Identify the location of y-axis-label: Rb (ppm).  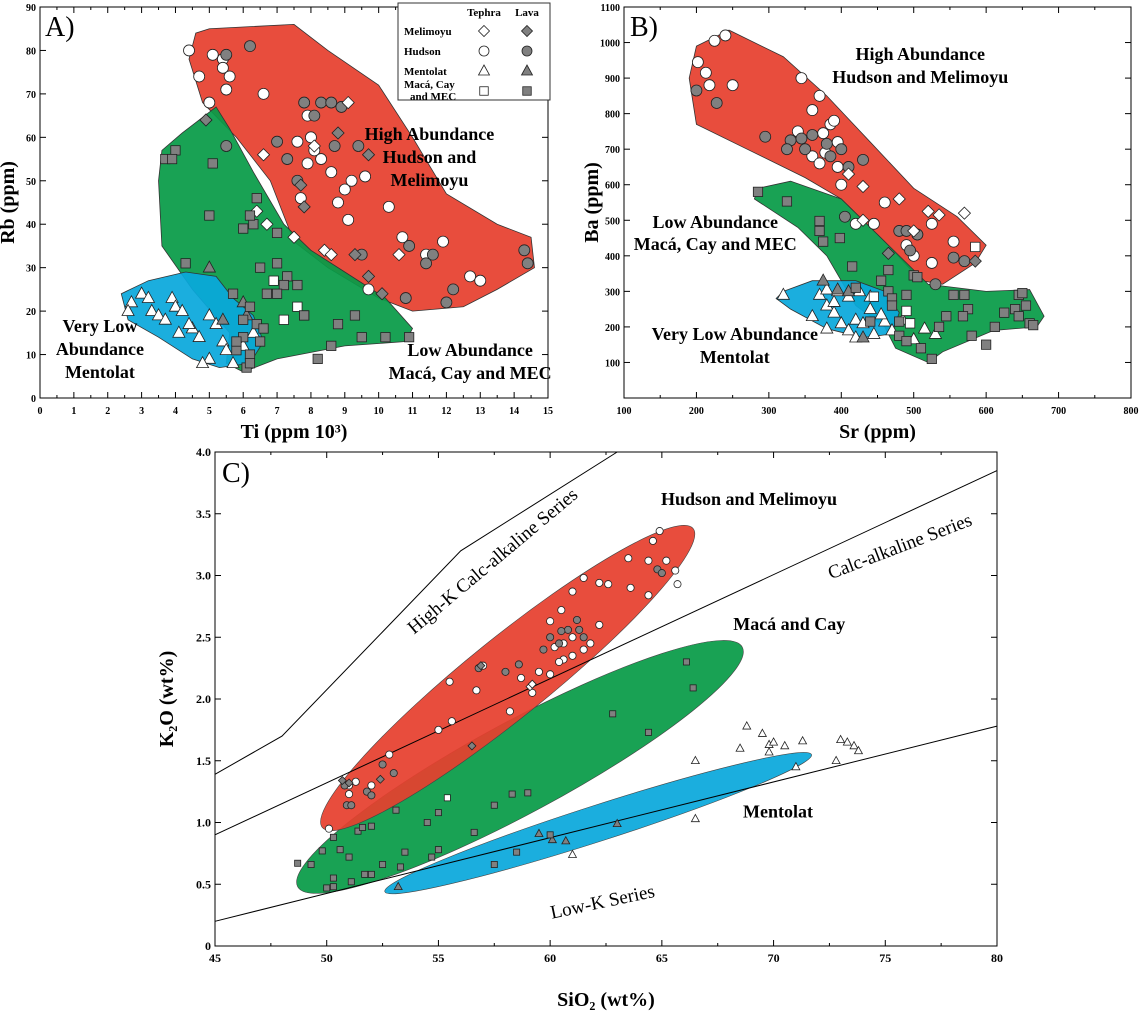
(9, 202).